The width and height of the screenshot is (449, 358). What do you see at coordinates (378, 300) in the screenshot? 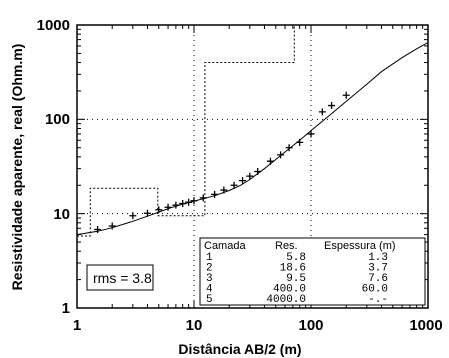
I see `table-cell: -.-` at bounding box center [378, 300].